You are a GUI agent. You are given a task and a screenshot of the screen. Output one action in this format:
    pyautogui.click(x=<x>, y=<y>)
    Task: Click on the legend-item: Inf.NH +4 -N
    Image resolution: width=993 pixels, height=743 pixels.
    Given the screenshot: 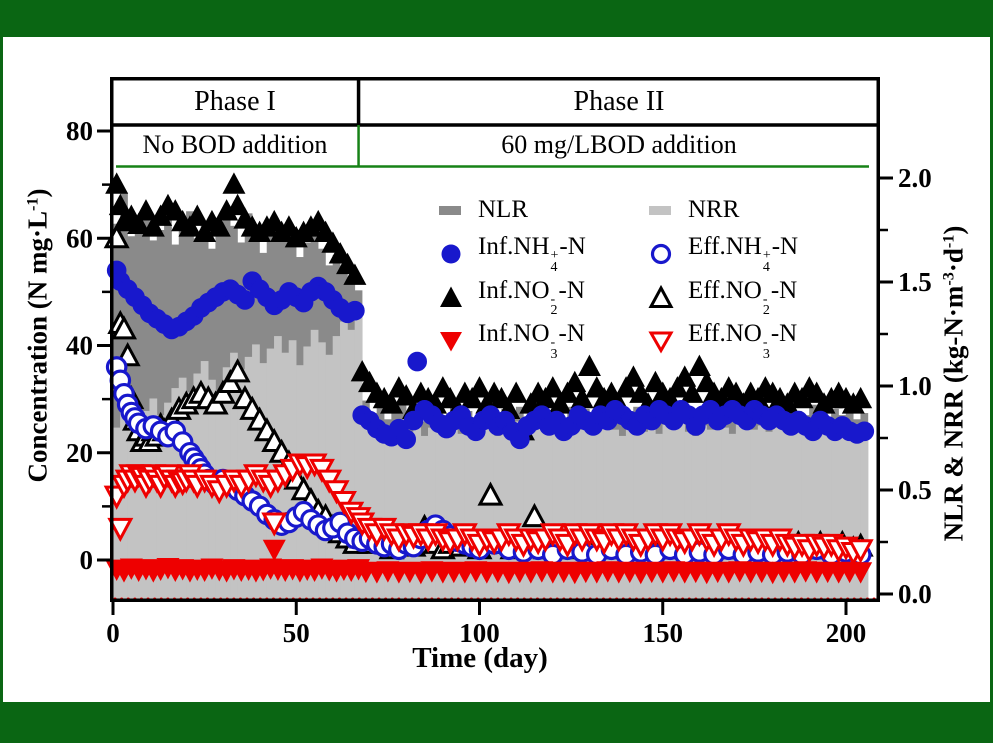 What is the action you would take?
    pyautogui.click(x=541, y=254)
    